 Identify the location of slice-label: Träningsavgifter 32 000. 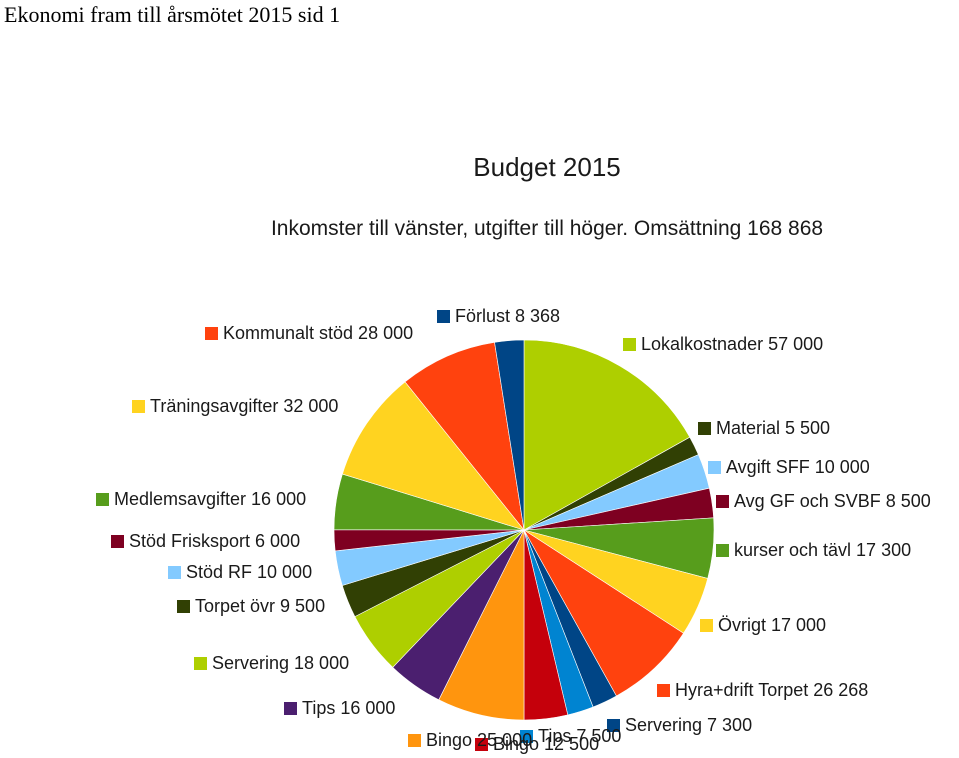
(244, 406).